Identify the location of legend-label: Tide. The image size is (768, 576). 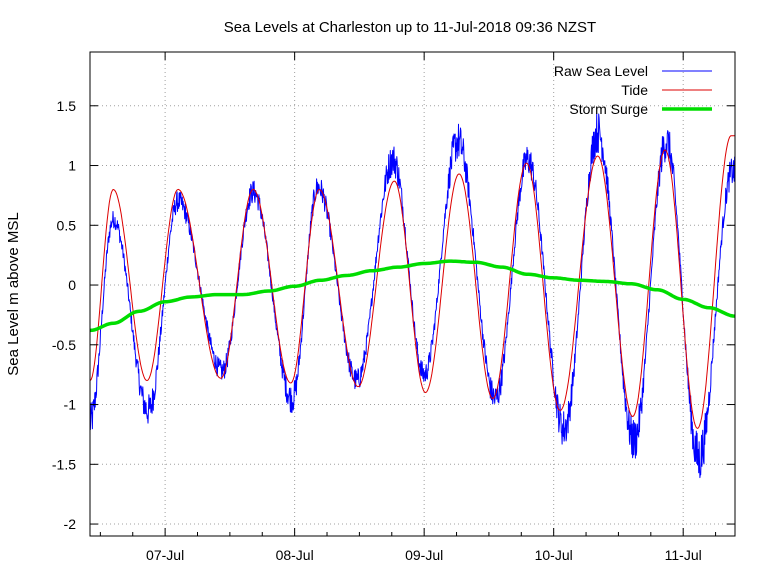
(634, 90).